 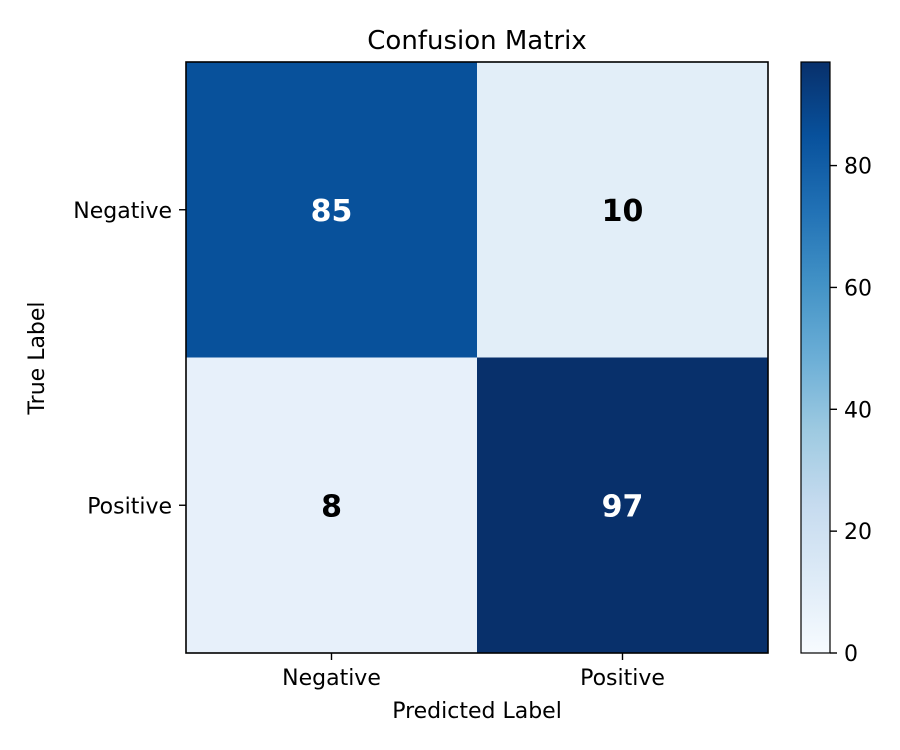 What do you see at coordinates (622, 678) in the screenshot?
I see `x-tick-label: Positive` at bounding box center [622, 678].